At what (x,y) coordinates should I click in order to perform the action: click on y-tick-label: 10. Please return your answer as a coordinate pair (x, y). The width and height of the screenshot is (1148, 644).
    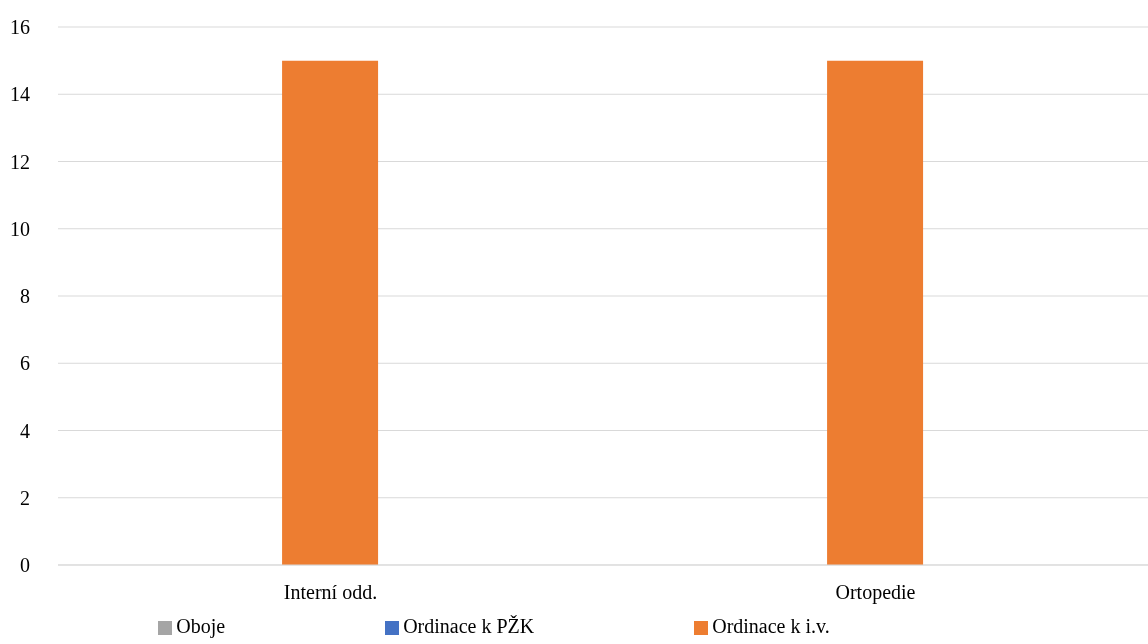
    Looking at the image, I should click on (20, 228).